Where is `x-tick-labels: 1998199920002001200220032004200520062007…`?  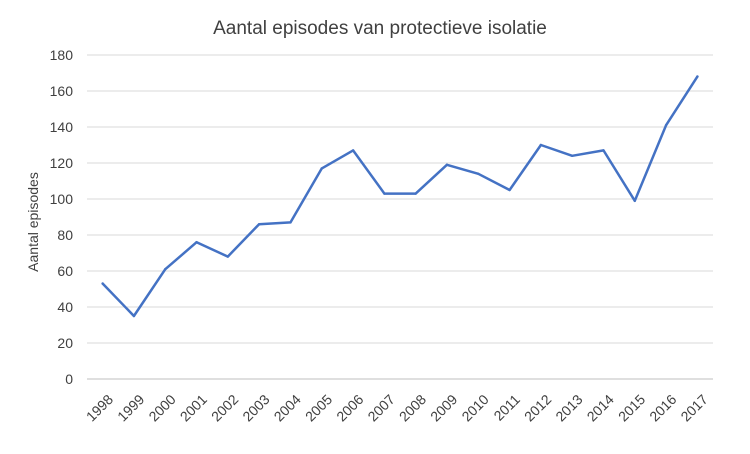 x-tick-labels: 1998199920002001200220032004200520062007… is located at coordinates (397, 407).